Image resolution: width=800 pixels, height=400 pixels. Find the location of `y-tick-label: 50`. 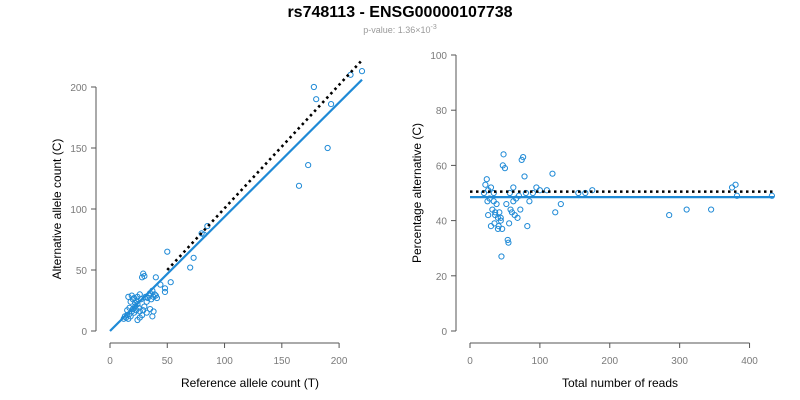

y-tick-label: 50 is located at coordinates (82, 271).